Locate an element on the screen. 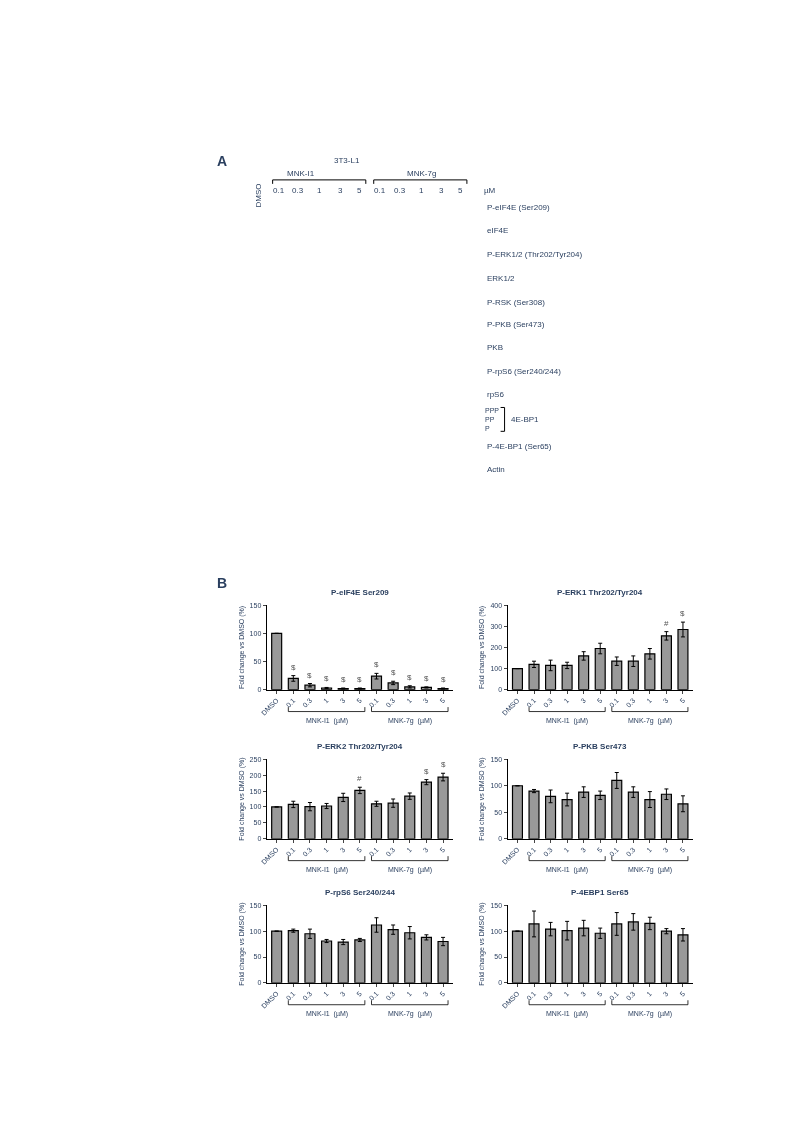  text: rpS6 is located at coordinates (496, 394).